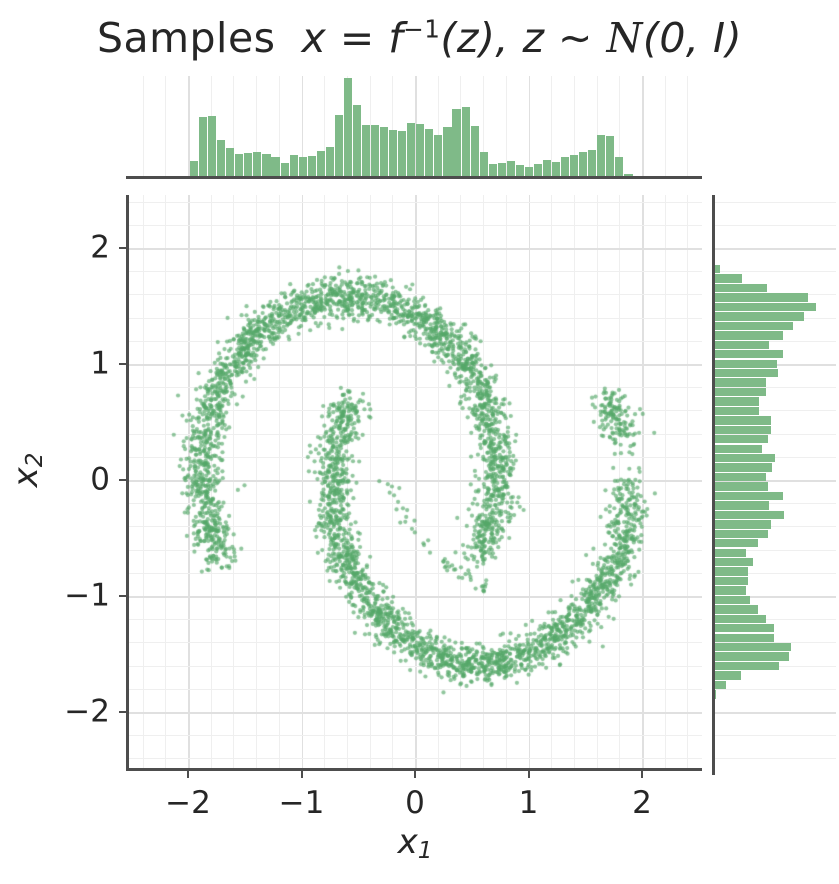  Describe the element at coordinates (188, 803) in the screenshot. I see `x-tick-label: −2` at that location.